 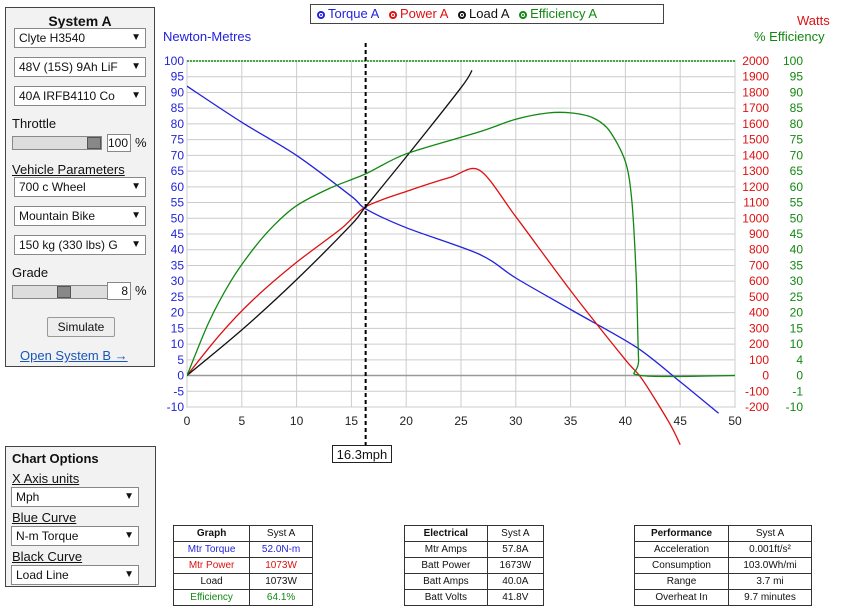 I want to click on watts-tick-label: 1700, so click(x=755, y=108).